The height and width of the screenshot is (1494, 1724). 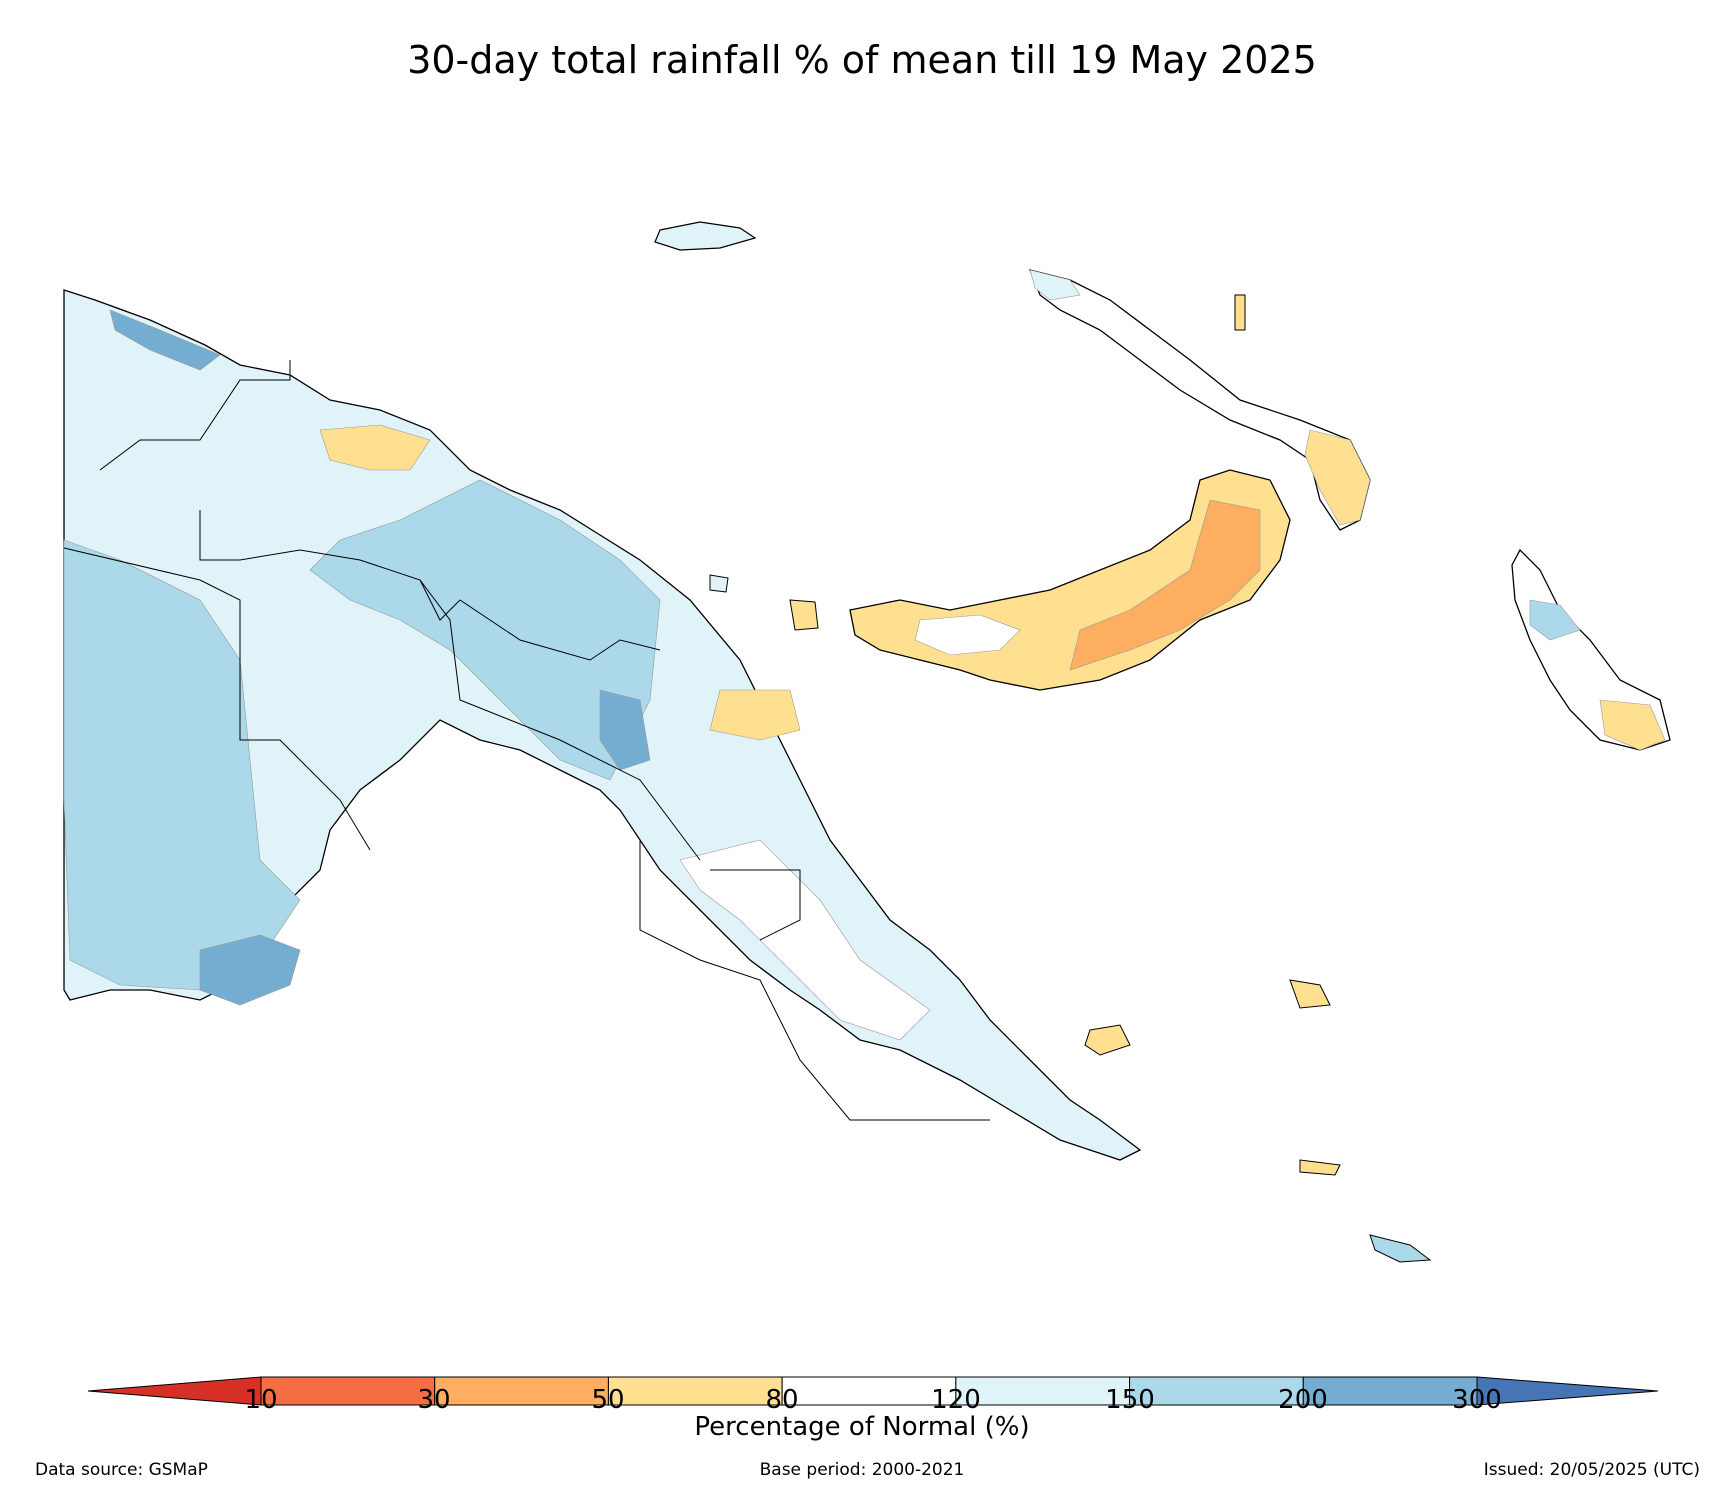 I want to click on long-island, so click(x=719, y=583).